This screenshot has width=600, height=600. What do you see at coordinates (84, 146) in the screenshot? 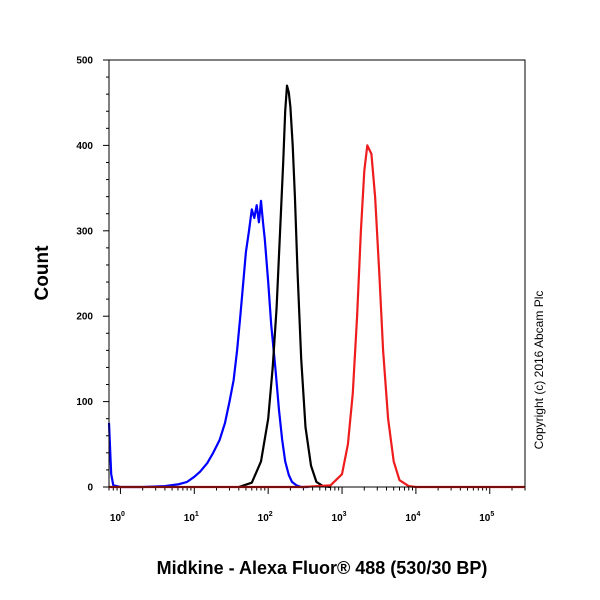
I see `y-tick-label: 400` at bounding box center [84, 146].